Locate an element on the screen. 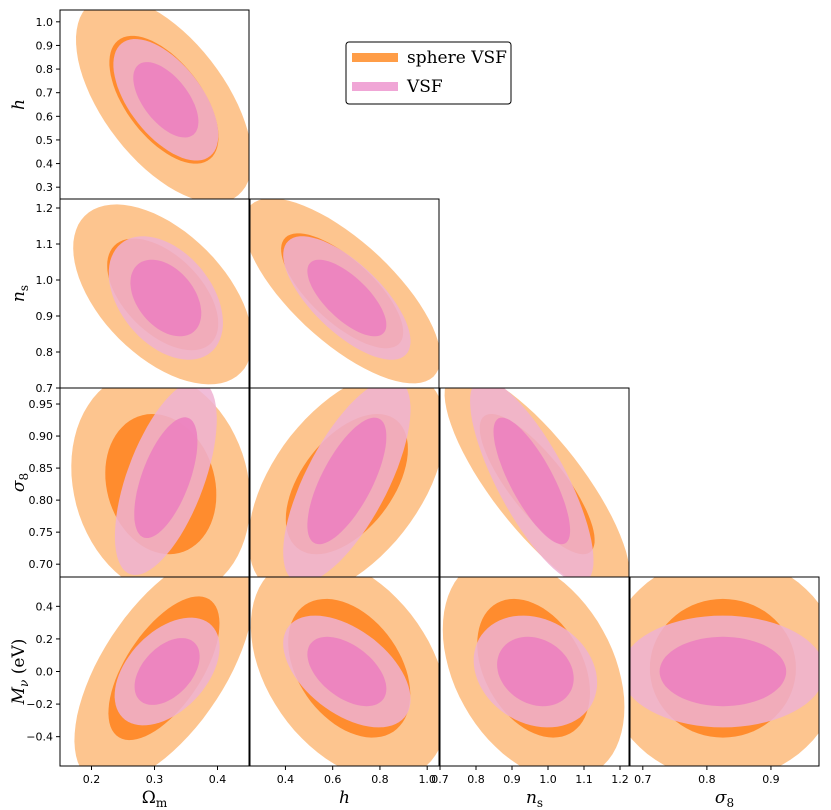  legend: sphere VSF VSF is located at coordinates (428, 73).